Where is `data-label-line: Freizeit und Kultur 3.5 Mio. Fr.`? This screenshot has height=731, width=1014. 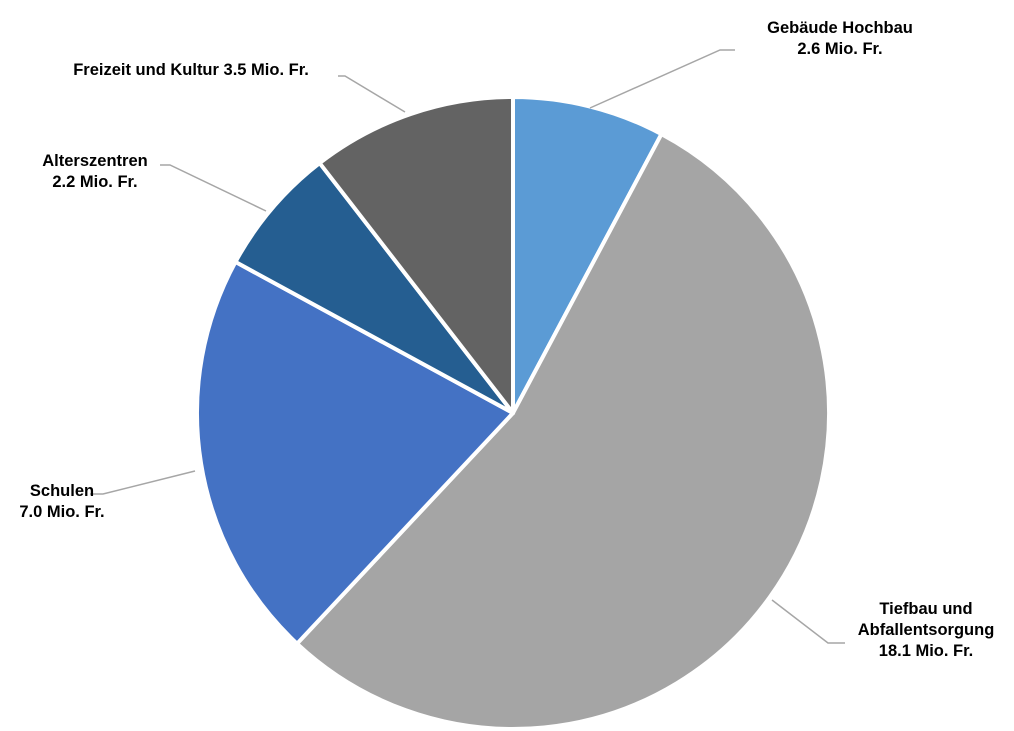 data-label-line: Freizeit und Kultur 3.5 Mio. Fr. is located at coordinates (191, 70).